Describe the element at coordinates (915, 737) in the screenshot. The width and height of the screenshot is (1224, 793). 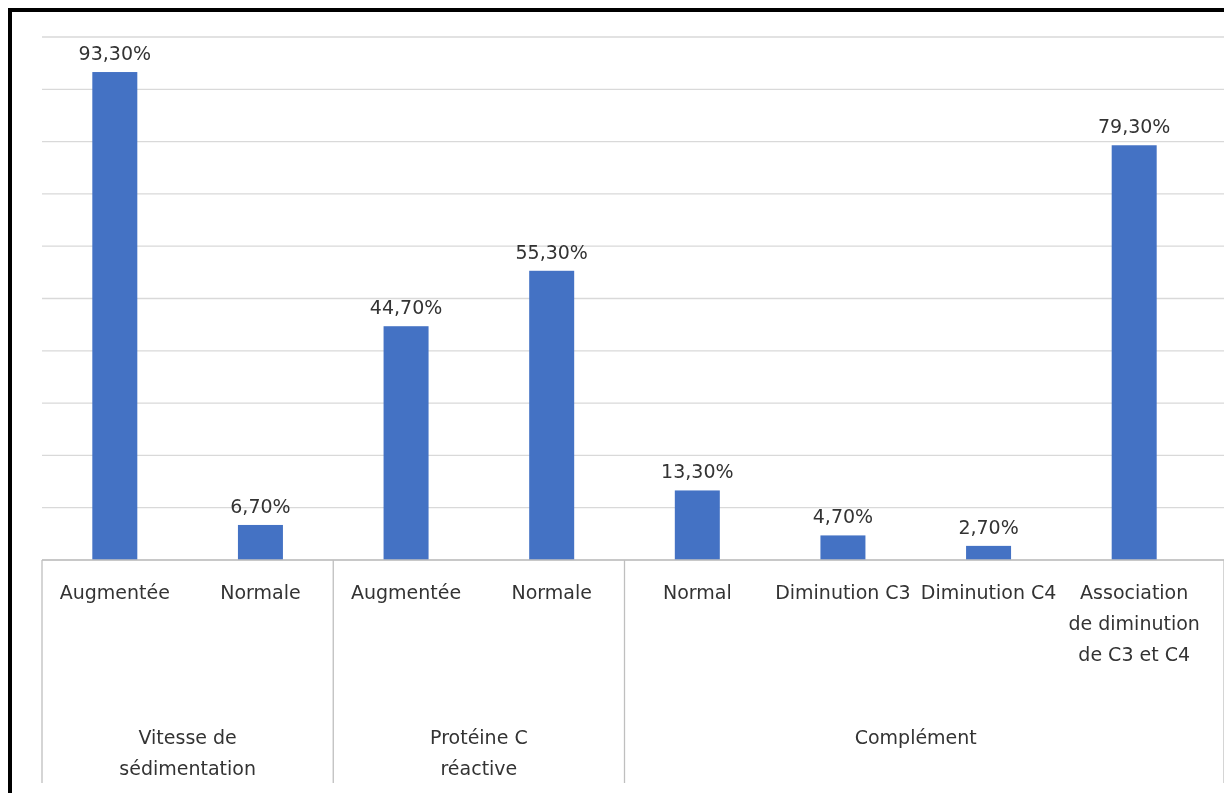
I see `text: Complément` at that location.